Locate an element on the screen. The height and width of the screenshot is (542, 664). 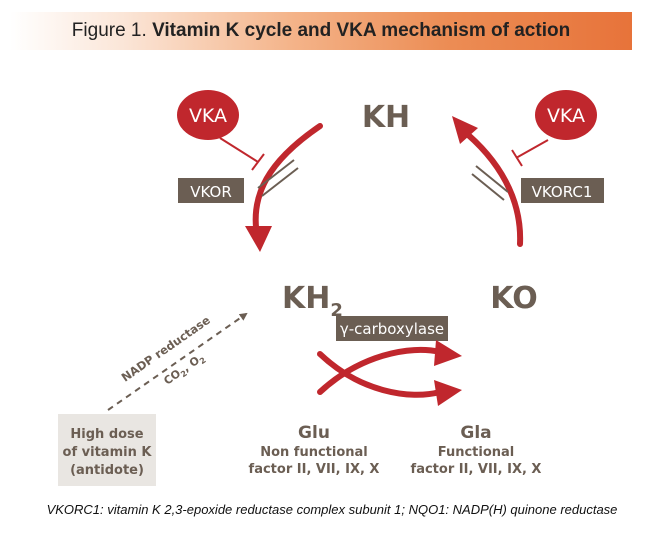
vka-left-badge is located at coordinates (208, 115).